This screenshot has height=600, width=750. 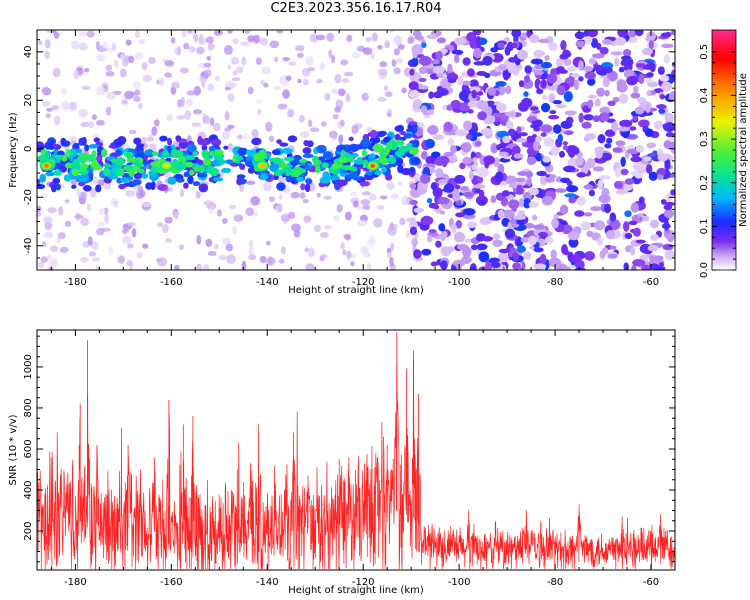 I want to click on colorbar-axis: 0.0 0.1 0.2 0.3 0.4 0.5, so click(x=718, y=153).